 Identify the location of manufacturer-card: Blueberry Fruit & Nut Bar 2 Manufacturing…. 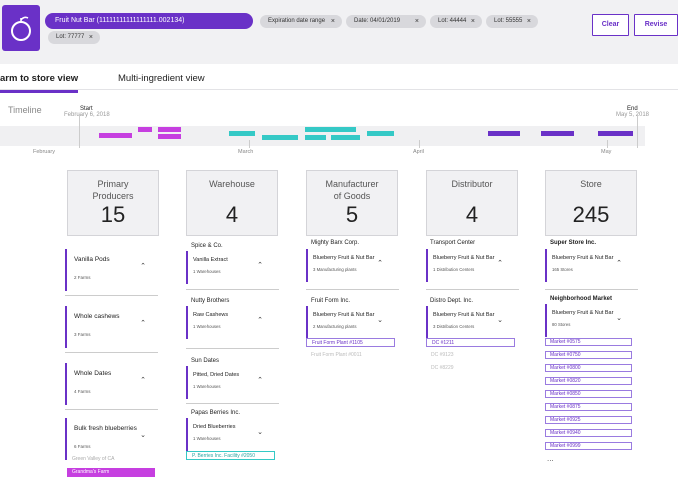
(349, 322).